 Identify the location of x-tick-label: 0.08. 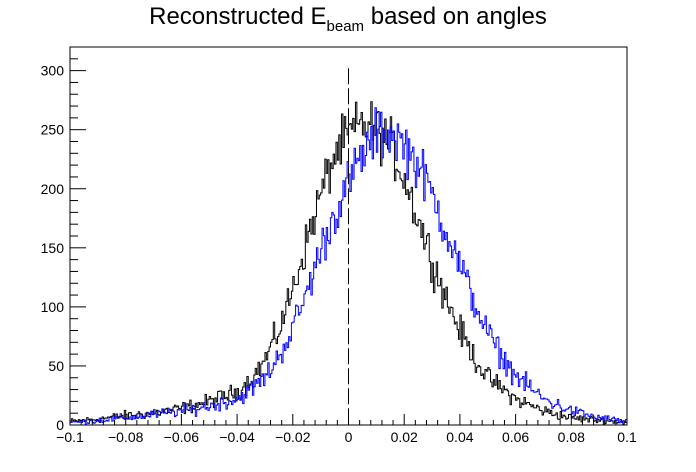
(571, 437).